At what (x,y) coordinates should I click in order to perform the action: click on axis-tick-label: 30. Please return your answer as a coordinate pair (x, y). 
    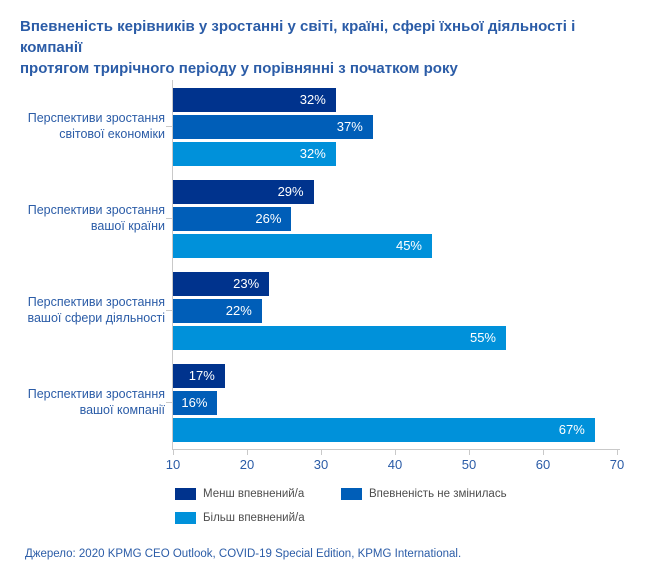
    Looking at the image, I should click on (321, 464).